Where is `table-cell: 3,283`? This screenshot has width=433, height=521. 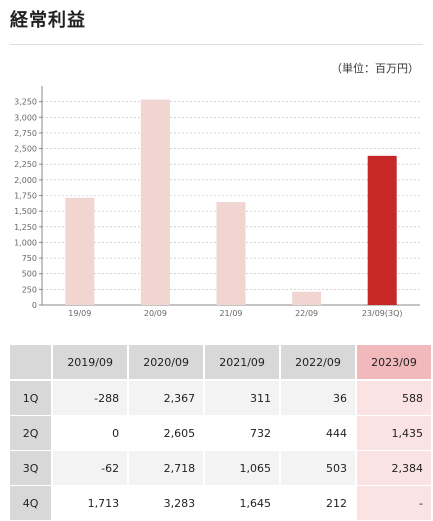 table-cell: 3,283 is located at coordinates (167, 503).